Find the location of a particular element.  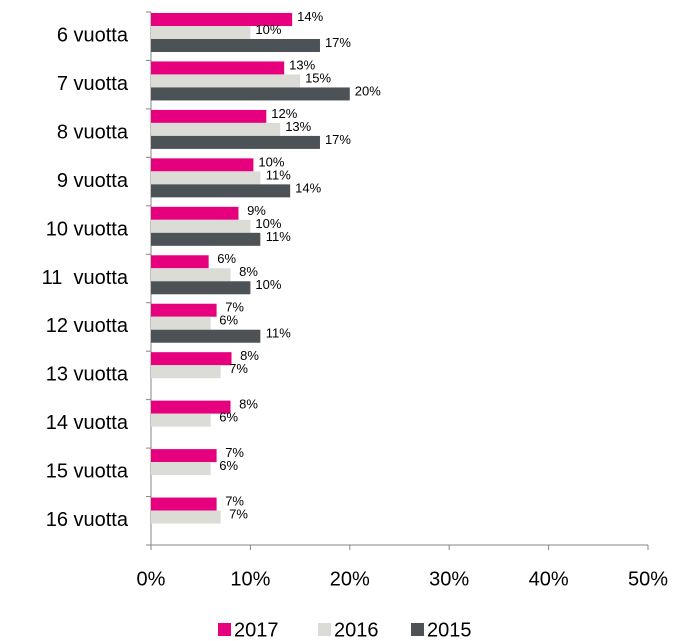

category-label: 10 vuotta is located at coordinates (87, 229).